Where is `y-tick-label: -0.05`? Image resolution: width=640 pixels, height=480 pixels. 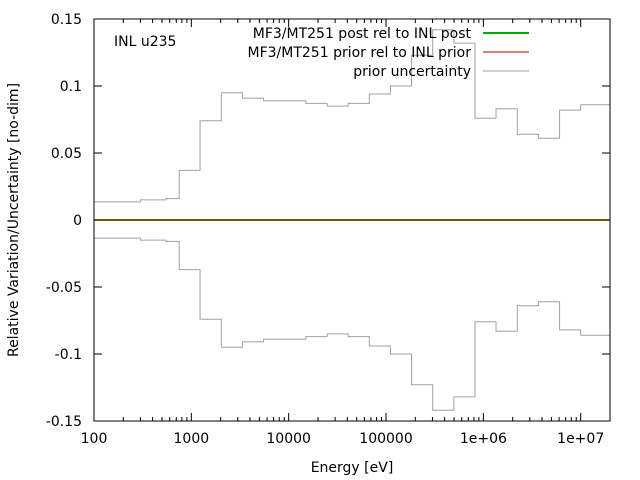 y-tick-label: -0.05 is located at coordinates (64, 288).